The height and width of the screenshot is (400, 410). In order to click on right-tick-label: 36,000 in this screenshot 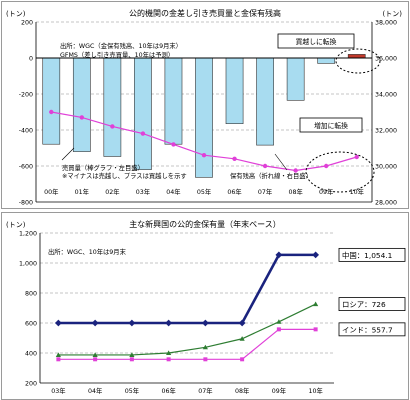, I will do `click(386, 59)`.